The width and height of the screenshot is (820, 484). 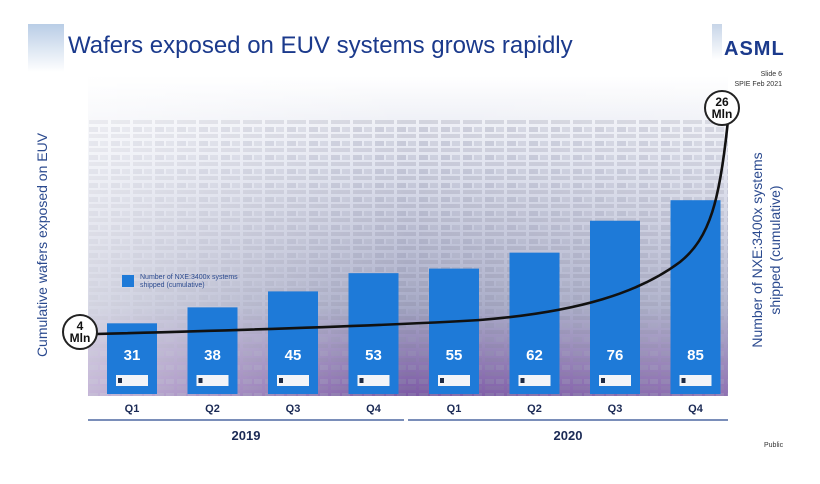 I want to click on bar-1-tool-strip, so click(x=132, y=380).